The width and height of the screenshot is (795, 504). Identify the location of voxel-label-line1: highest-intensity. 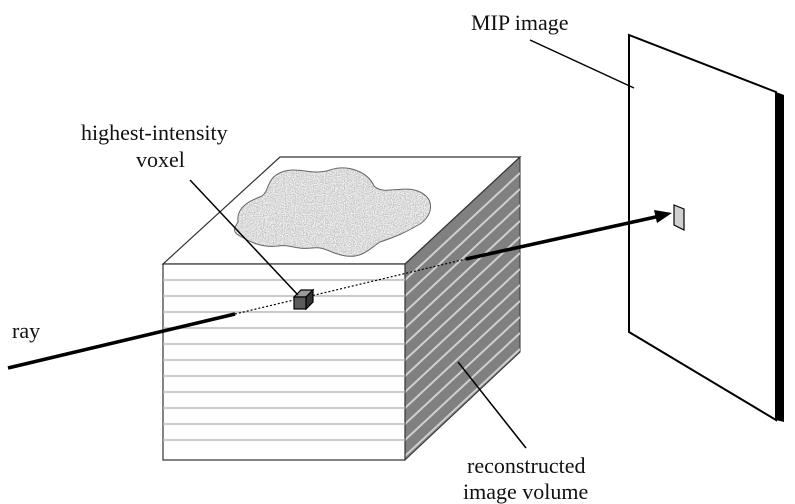
(154, 132).